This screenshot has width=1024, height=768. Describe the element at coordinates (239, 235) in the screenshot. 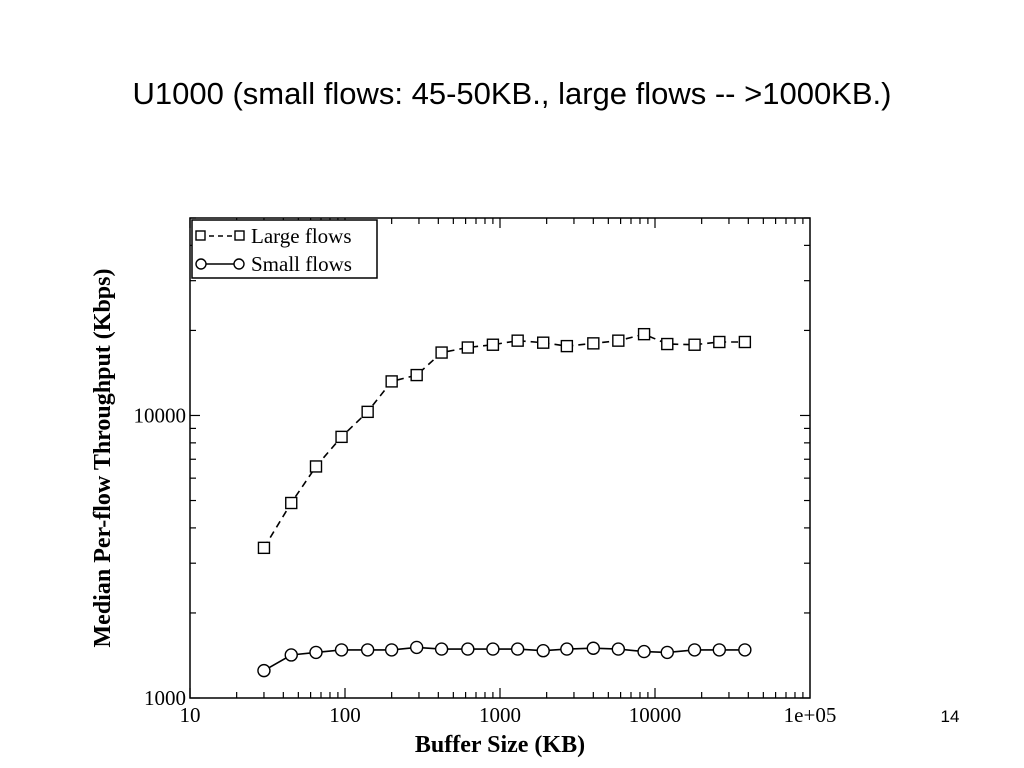

I see `legend-marker-large-end` at that location.